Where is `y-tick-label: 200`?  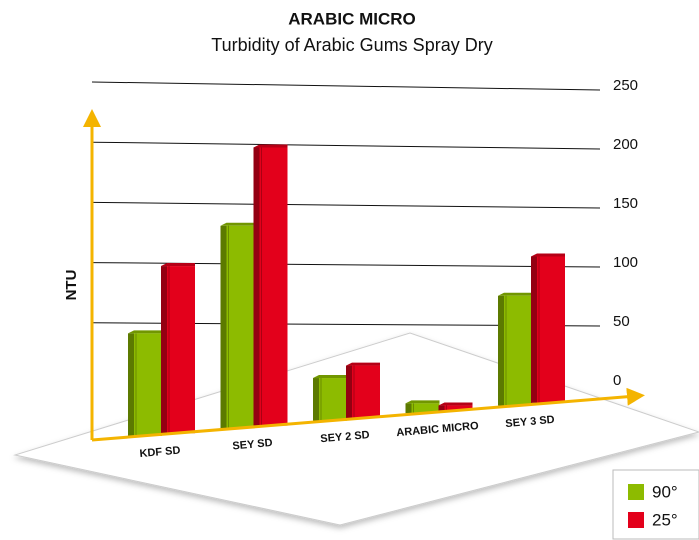 y-tick-label: 200 is located at coordinates (625, 144).